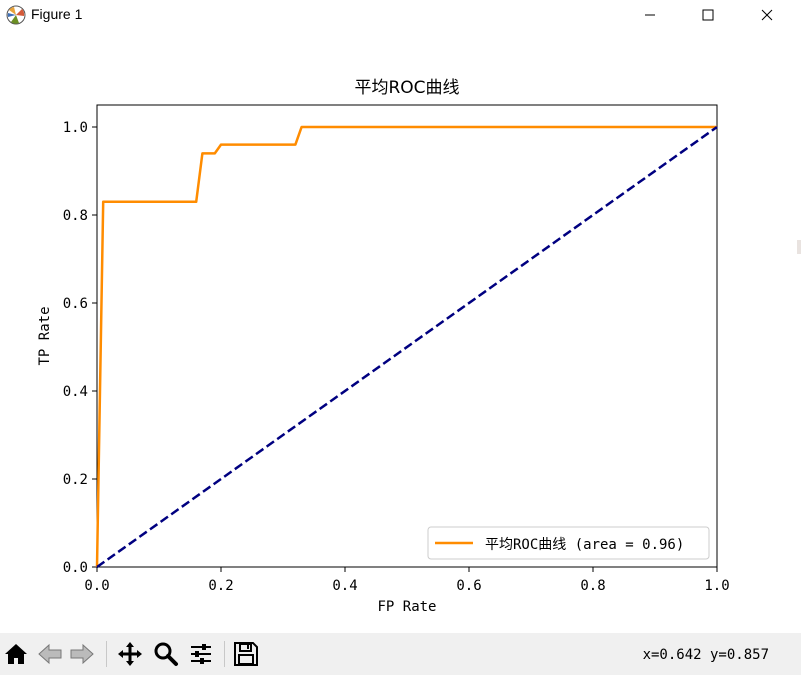 The image size is (801, 675). I want to click on close-button, so click(767, 15).